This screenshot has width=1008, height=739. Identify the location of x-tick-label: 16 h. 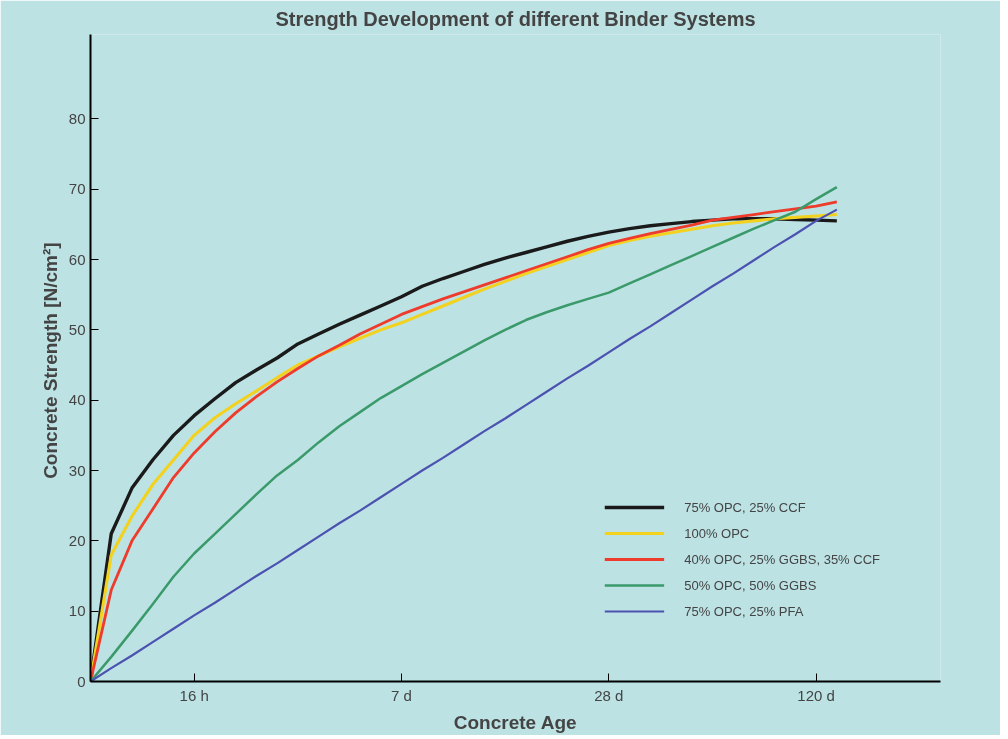
(194, 695).